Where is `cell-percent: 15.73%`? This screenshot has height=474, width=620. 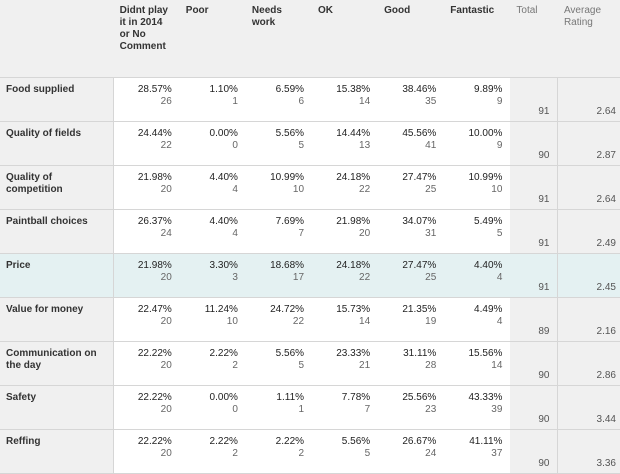 cell-percent: 15.73% is located at coordinates (353, 309).